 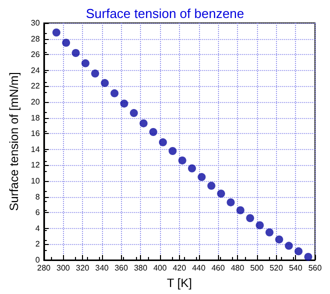 I want to click on y-tick-label: 24, so click(x=35, y=70).